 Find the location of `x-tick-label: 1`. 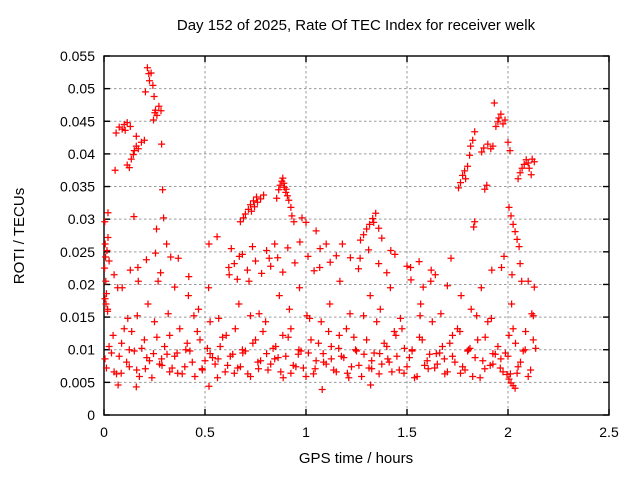

x-tick-label: 1 is located at coordinates (306, 432).